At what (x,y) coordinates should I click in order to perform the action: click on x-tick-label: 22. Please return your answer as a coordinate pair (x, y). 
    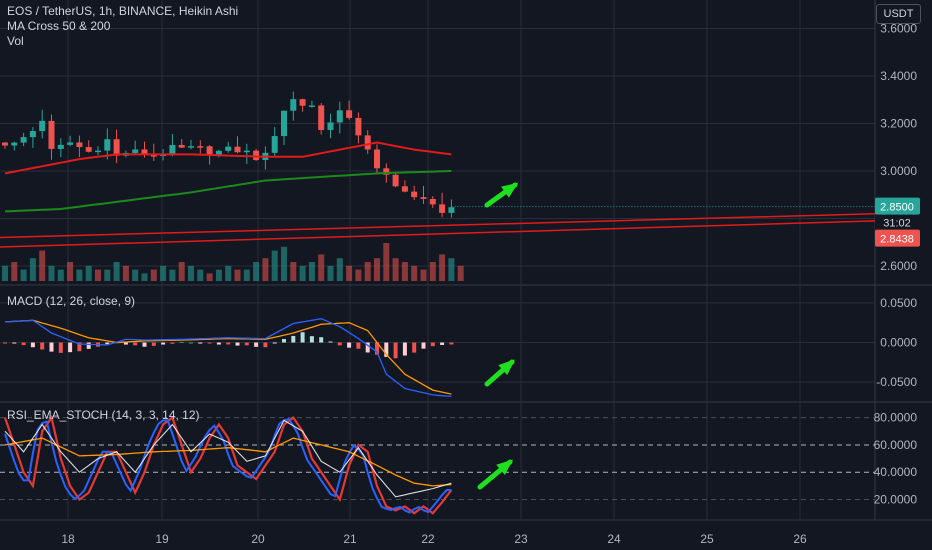
    Looking at the image, I should click on (428, 539).